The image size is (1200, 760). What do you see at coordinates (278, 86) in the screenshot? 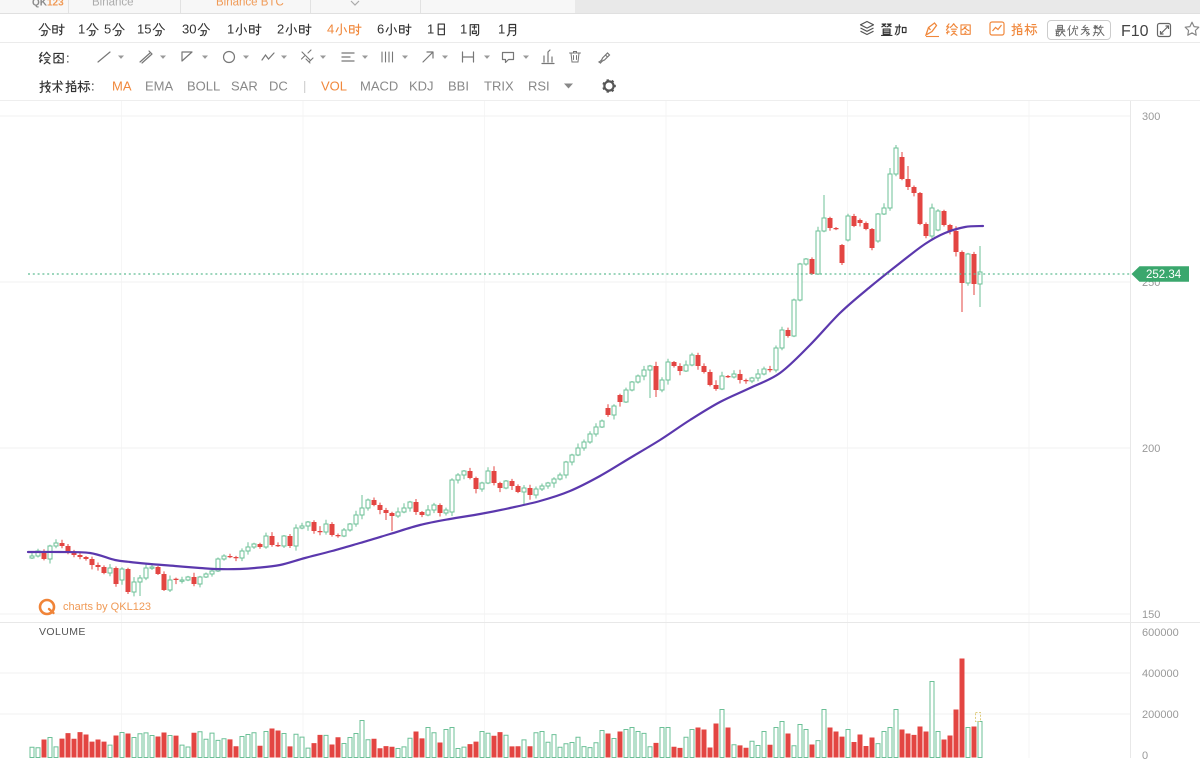
I see `svg-text: DC` at bounding box center [278, 86].